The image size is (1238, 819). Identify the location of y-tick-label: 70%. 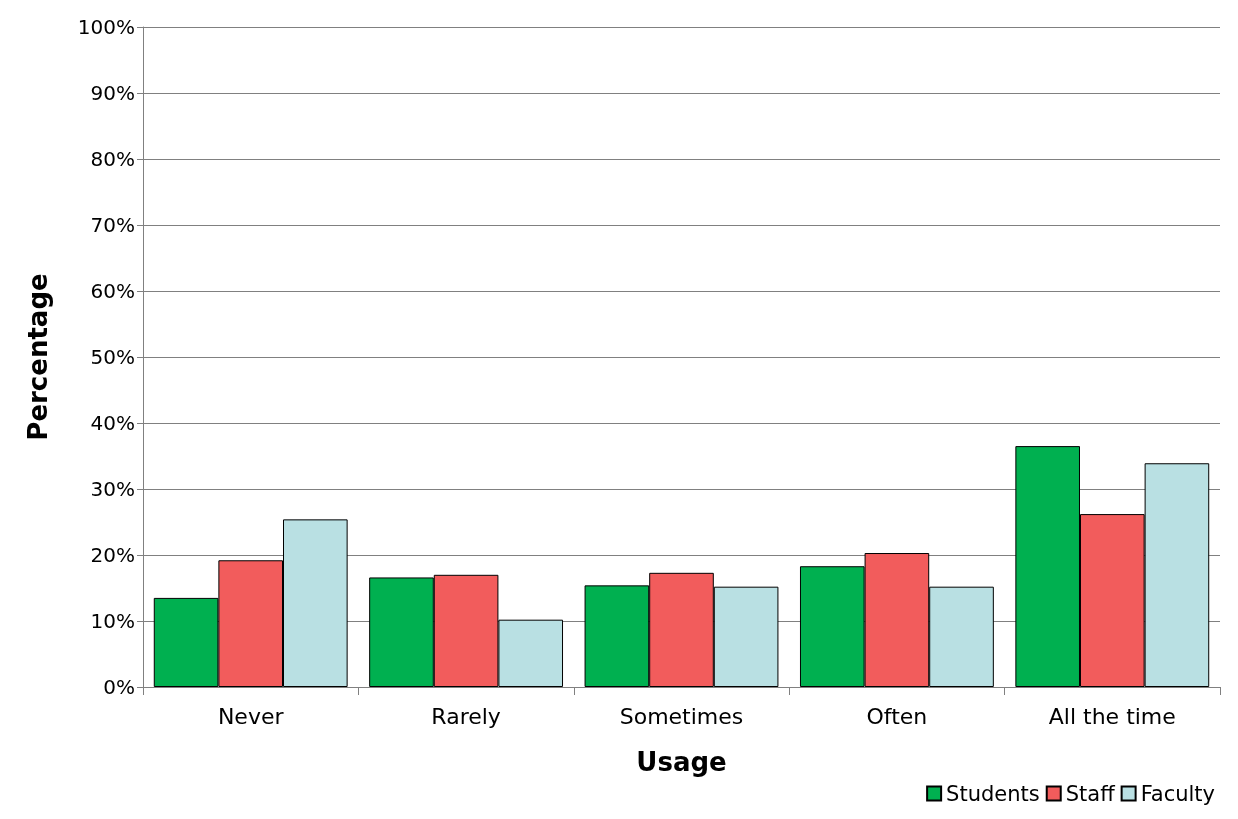
(112, 225).